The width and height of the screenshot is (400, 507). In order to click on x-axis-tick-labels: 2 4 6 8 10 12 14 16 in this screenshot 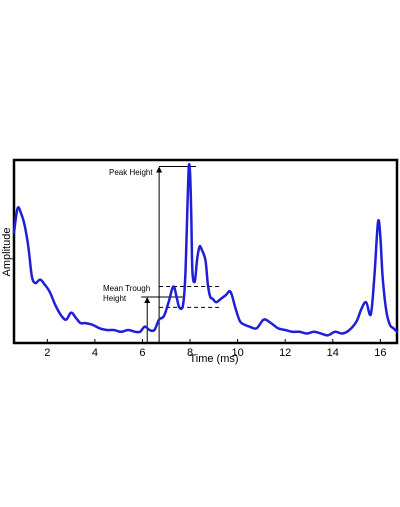, I will do `click(215, 353)`.